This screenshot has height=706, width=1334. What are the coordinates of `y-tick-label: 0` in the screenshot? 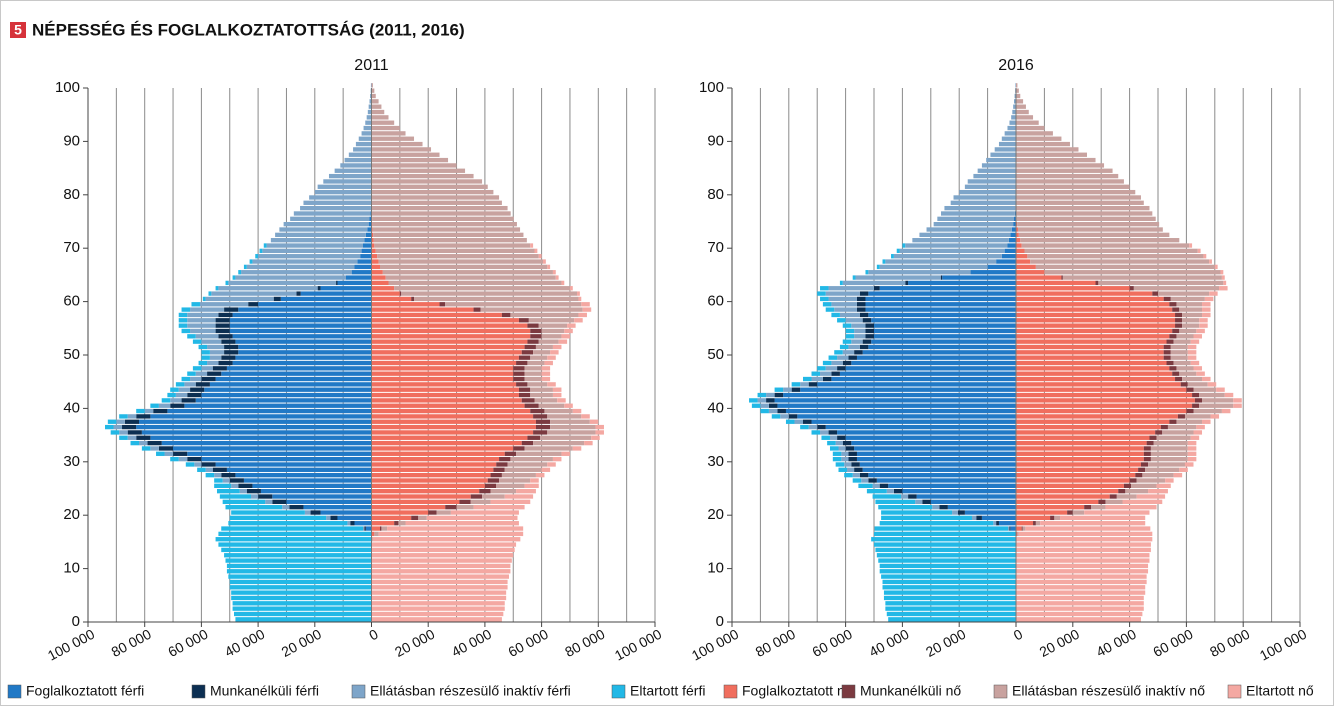 It's located at (76, 621).